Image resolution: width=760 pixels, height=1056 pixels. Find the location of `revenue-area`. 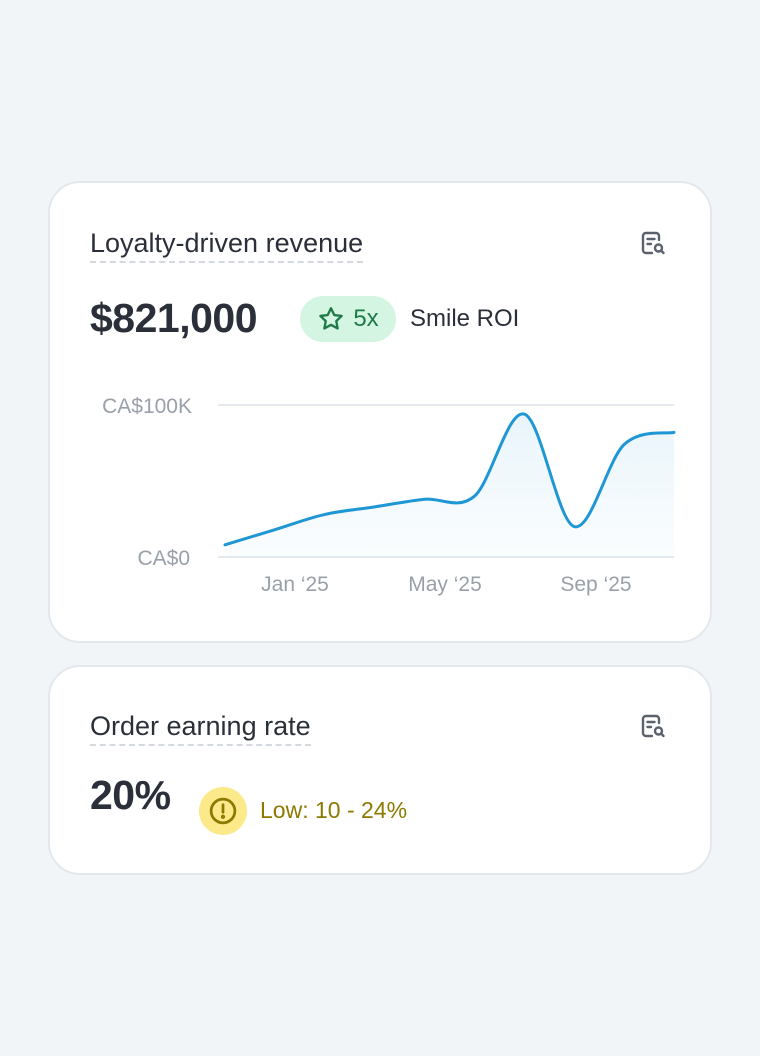

revenue-area is located at coordinates (449, 485).